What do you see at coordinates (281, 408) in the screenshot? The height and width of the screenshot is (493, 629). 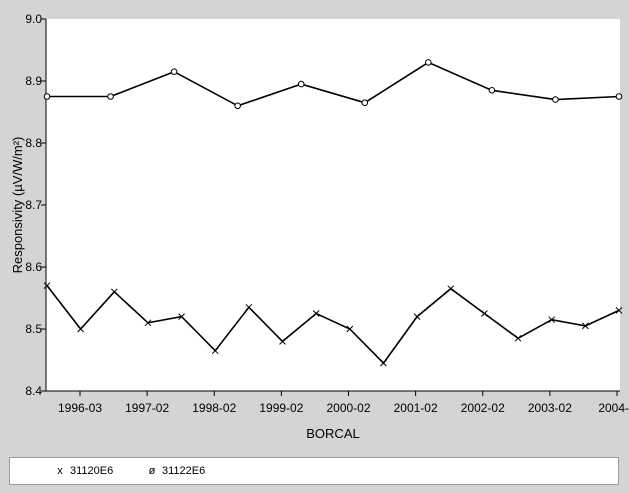 I see `x-tick-label: 1999-02` at bounding box center [281, 408].